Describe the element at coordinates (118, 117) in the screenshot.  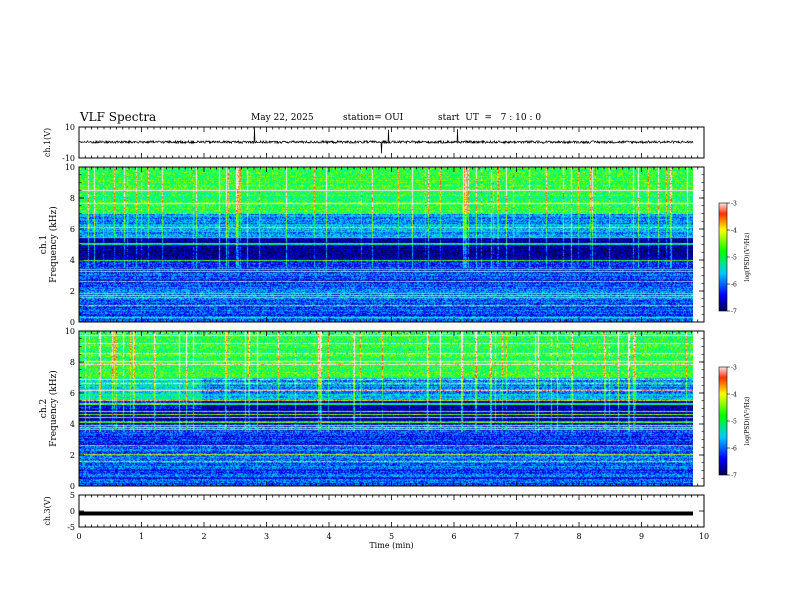
I see `figure-title: VLF Spectra` at that location.